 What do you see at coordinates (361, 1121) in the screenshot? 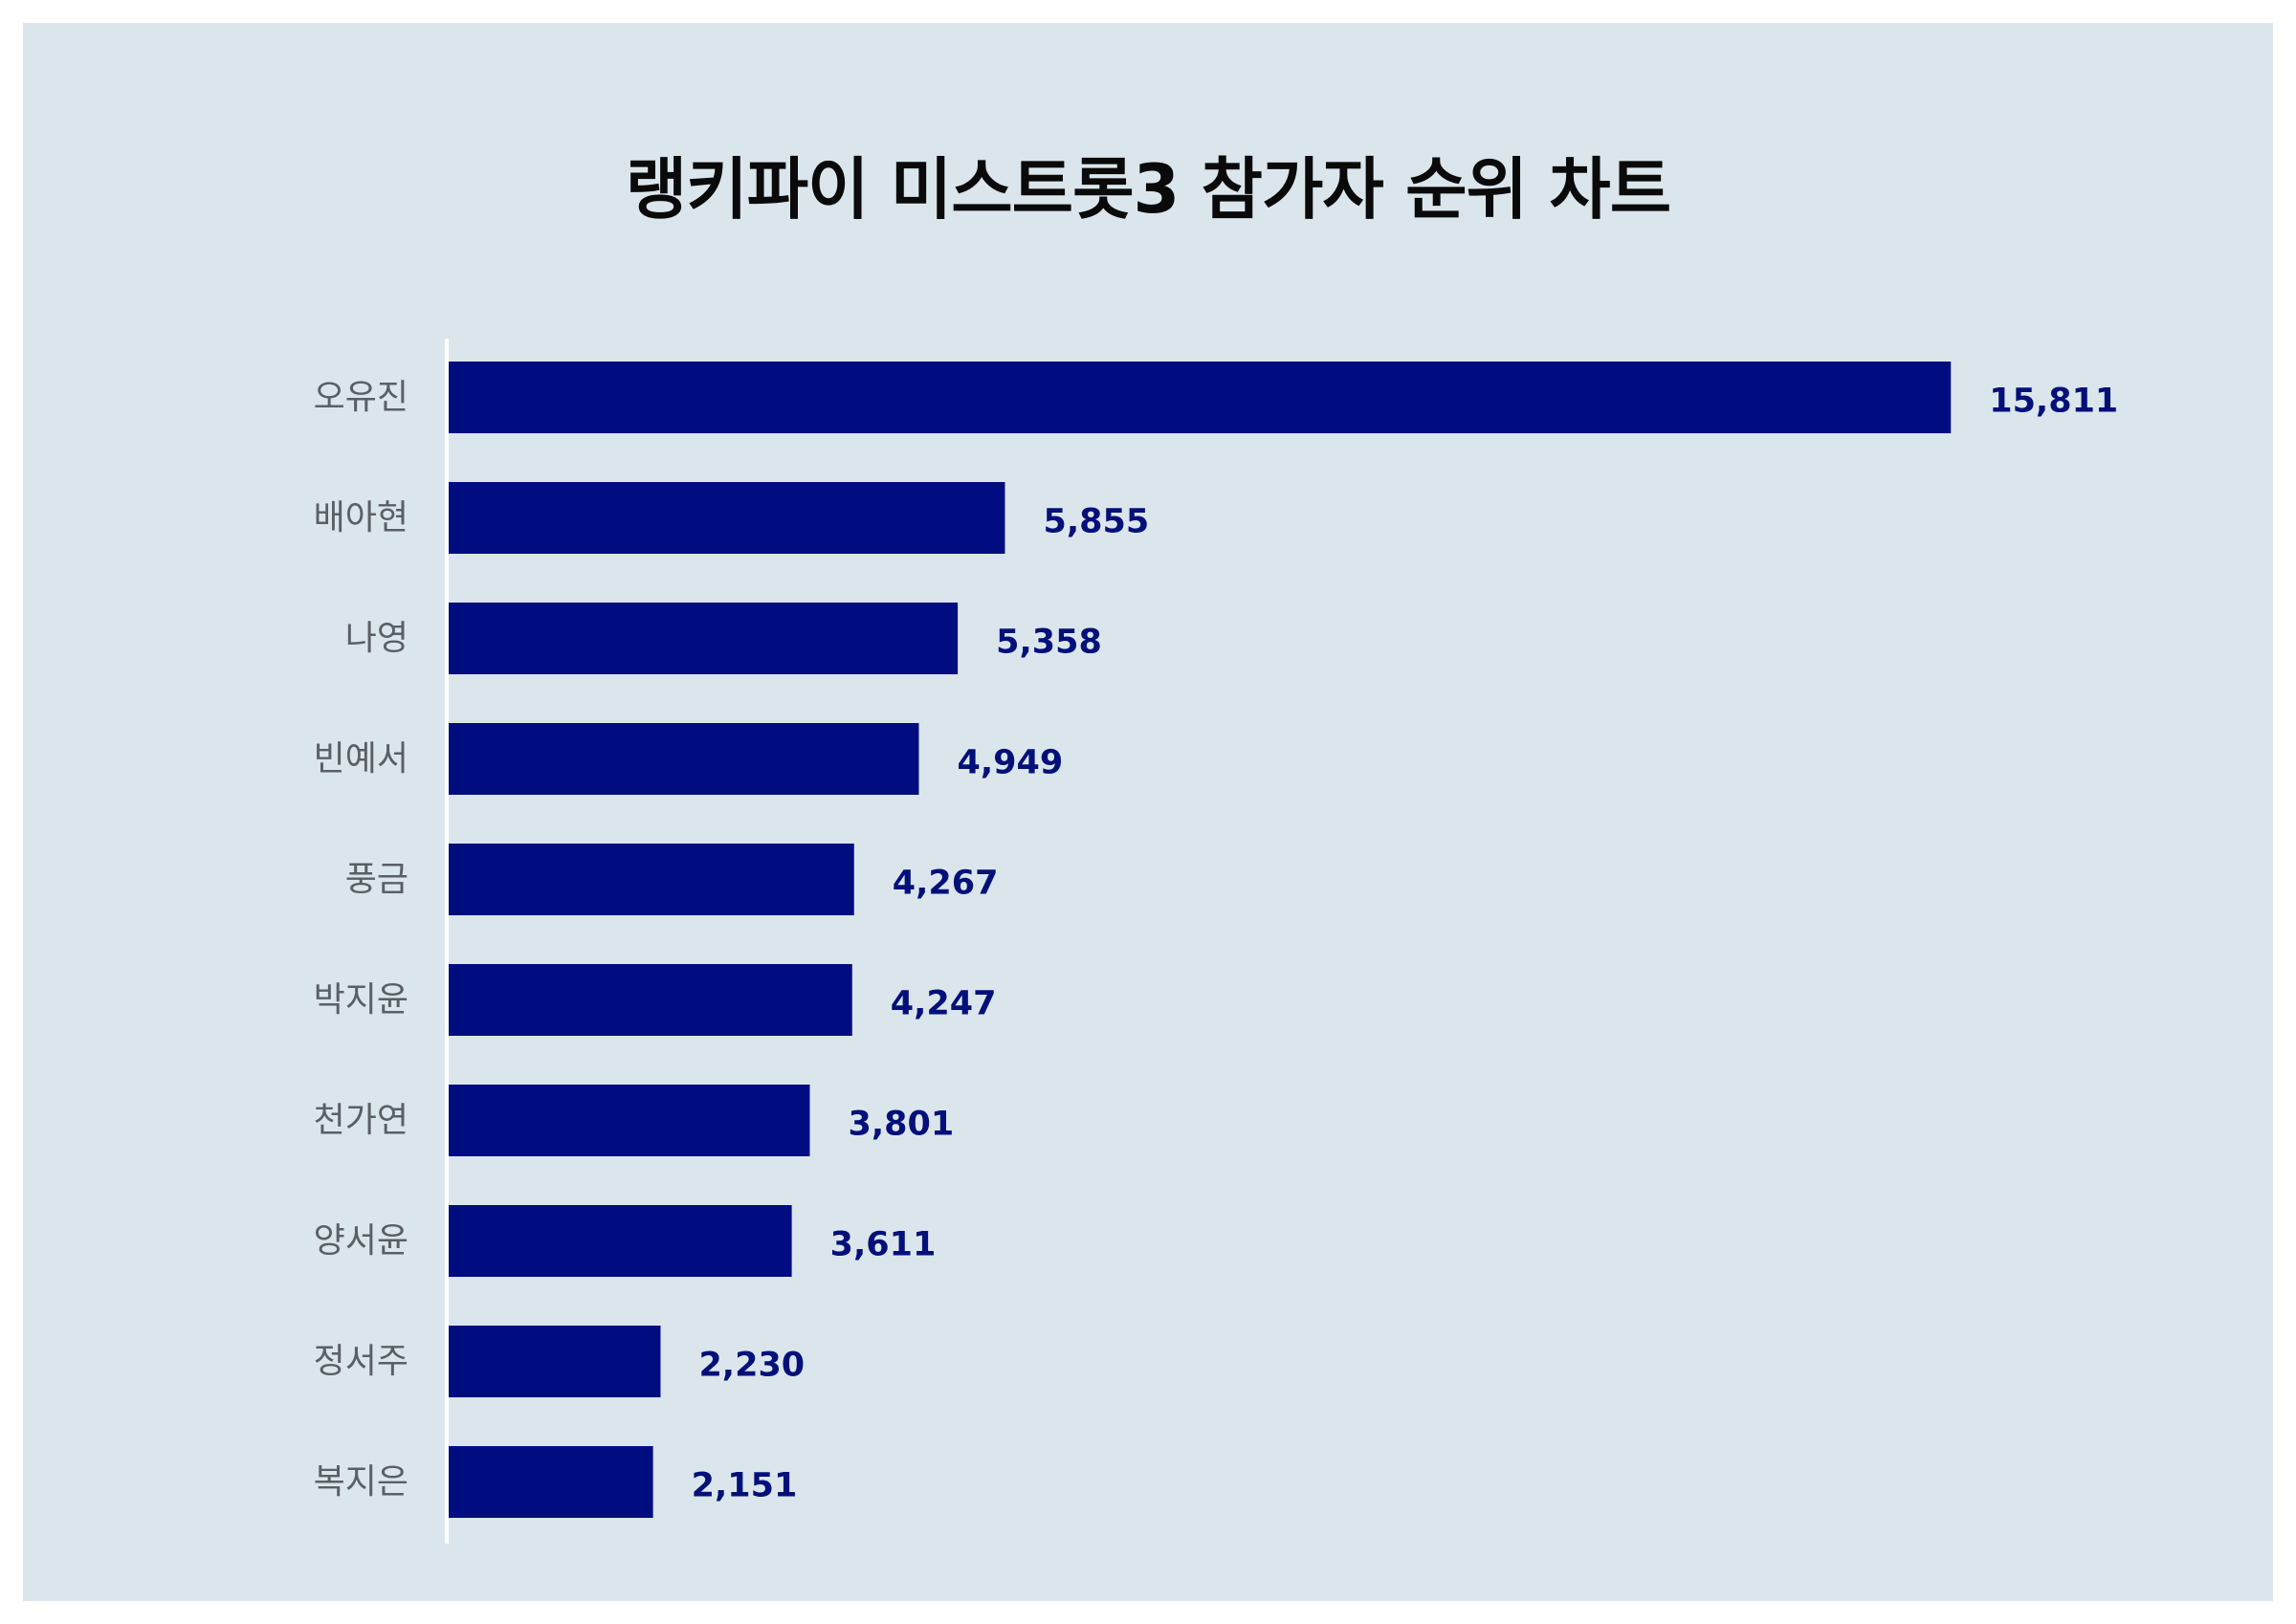
I see `category-label: 천가연` at bounding box center [361, 1121].